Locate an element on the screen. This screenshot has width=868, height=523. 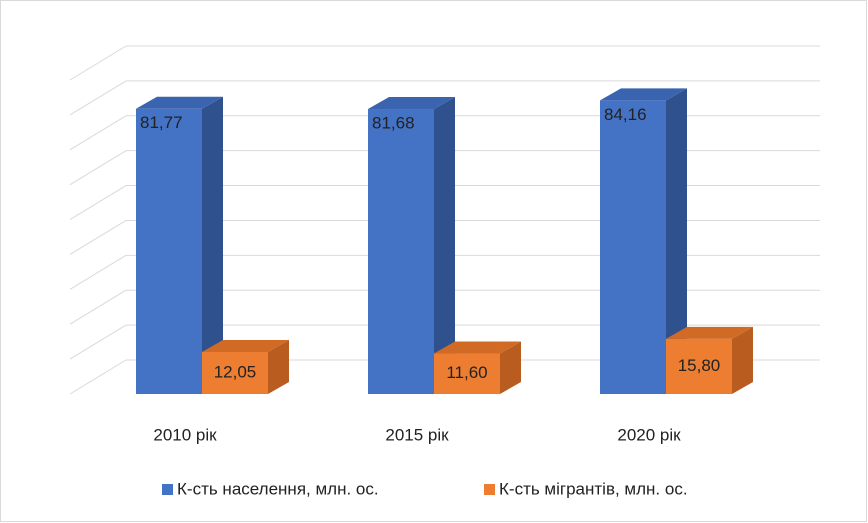
x-tick-label: 2020 рік is located at coordinates (649, 434).